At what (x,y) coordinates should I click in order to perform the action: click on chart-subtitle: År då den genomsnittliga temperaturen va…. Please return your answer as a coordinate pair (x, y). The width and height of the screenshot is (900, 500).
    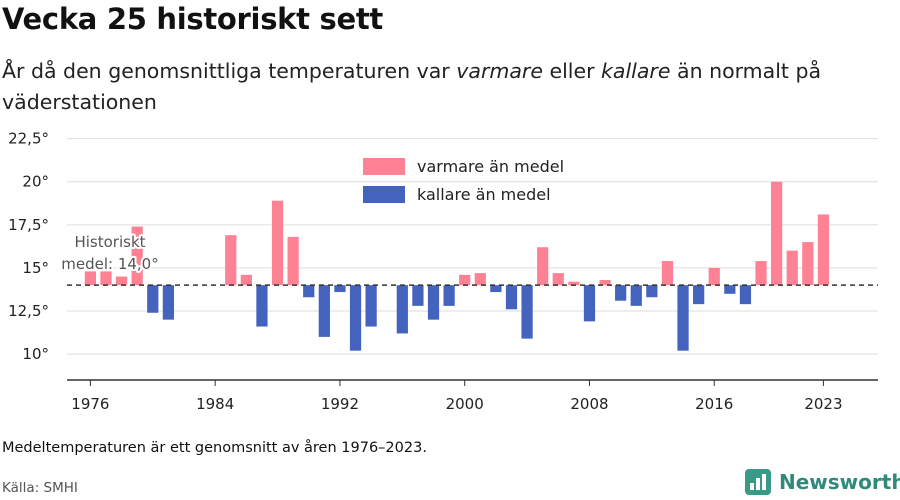
    Looking at the image, I should click on (442, 87).